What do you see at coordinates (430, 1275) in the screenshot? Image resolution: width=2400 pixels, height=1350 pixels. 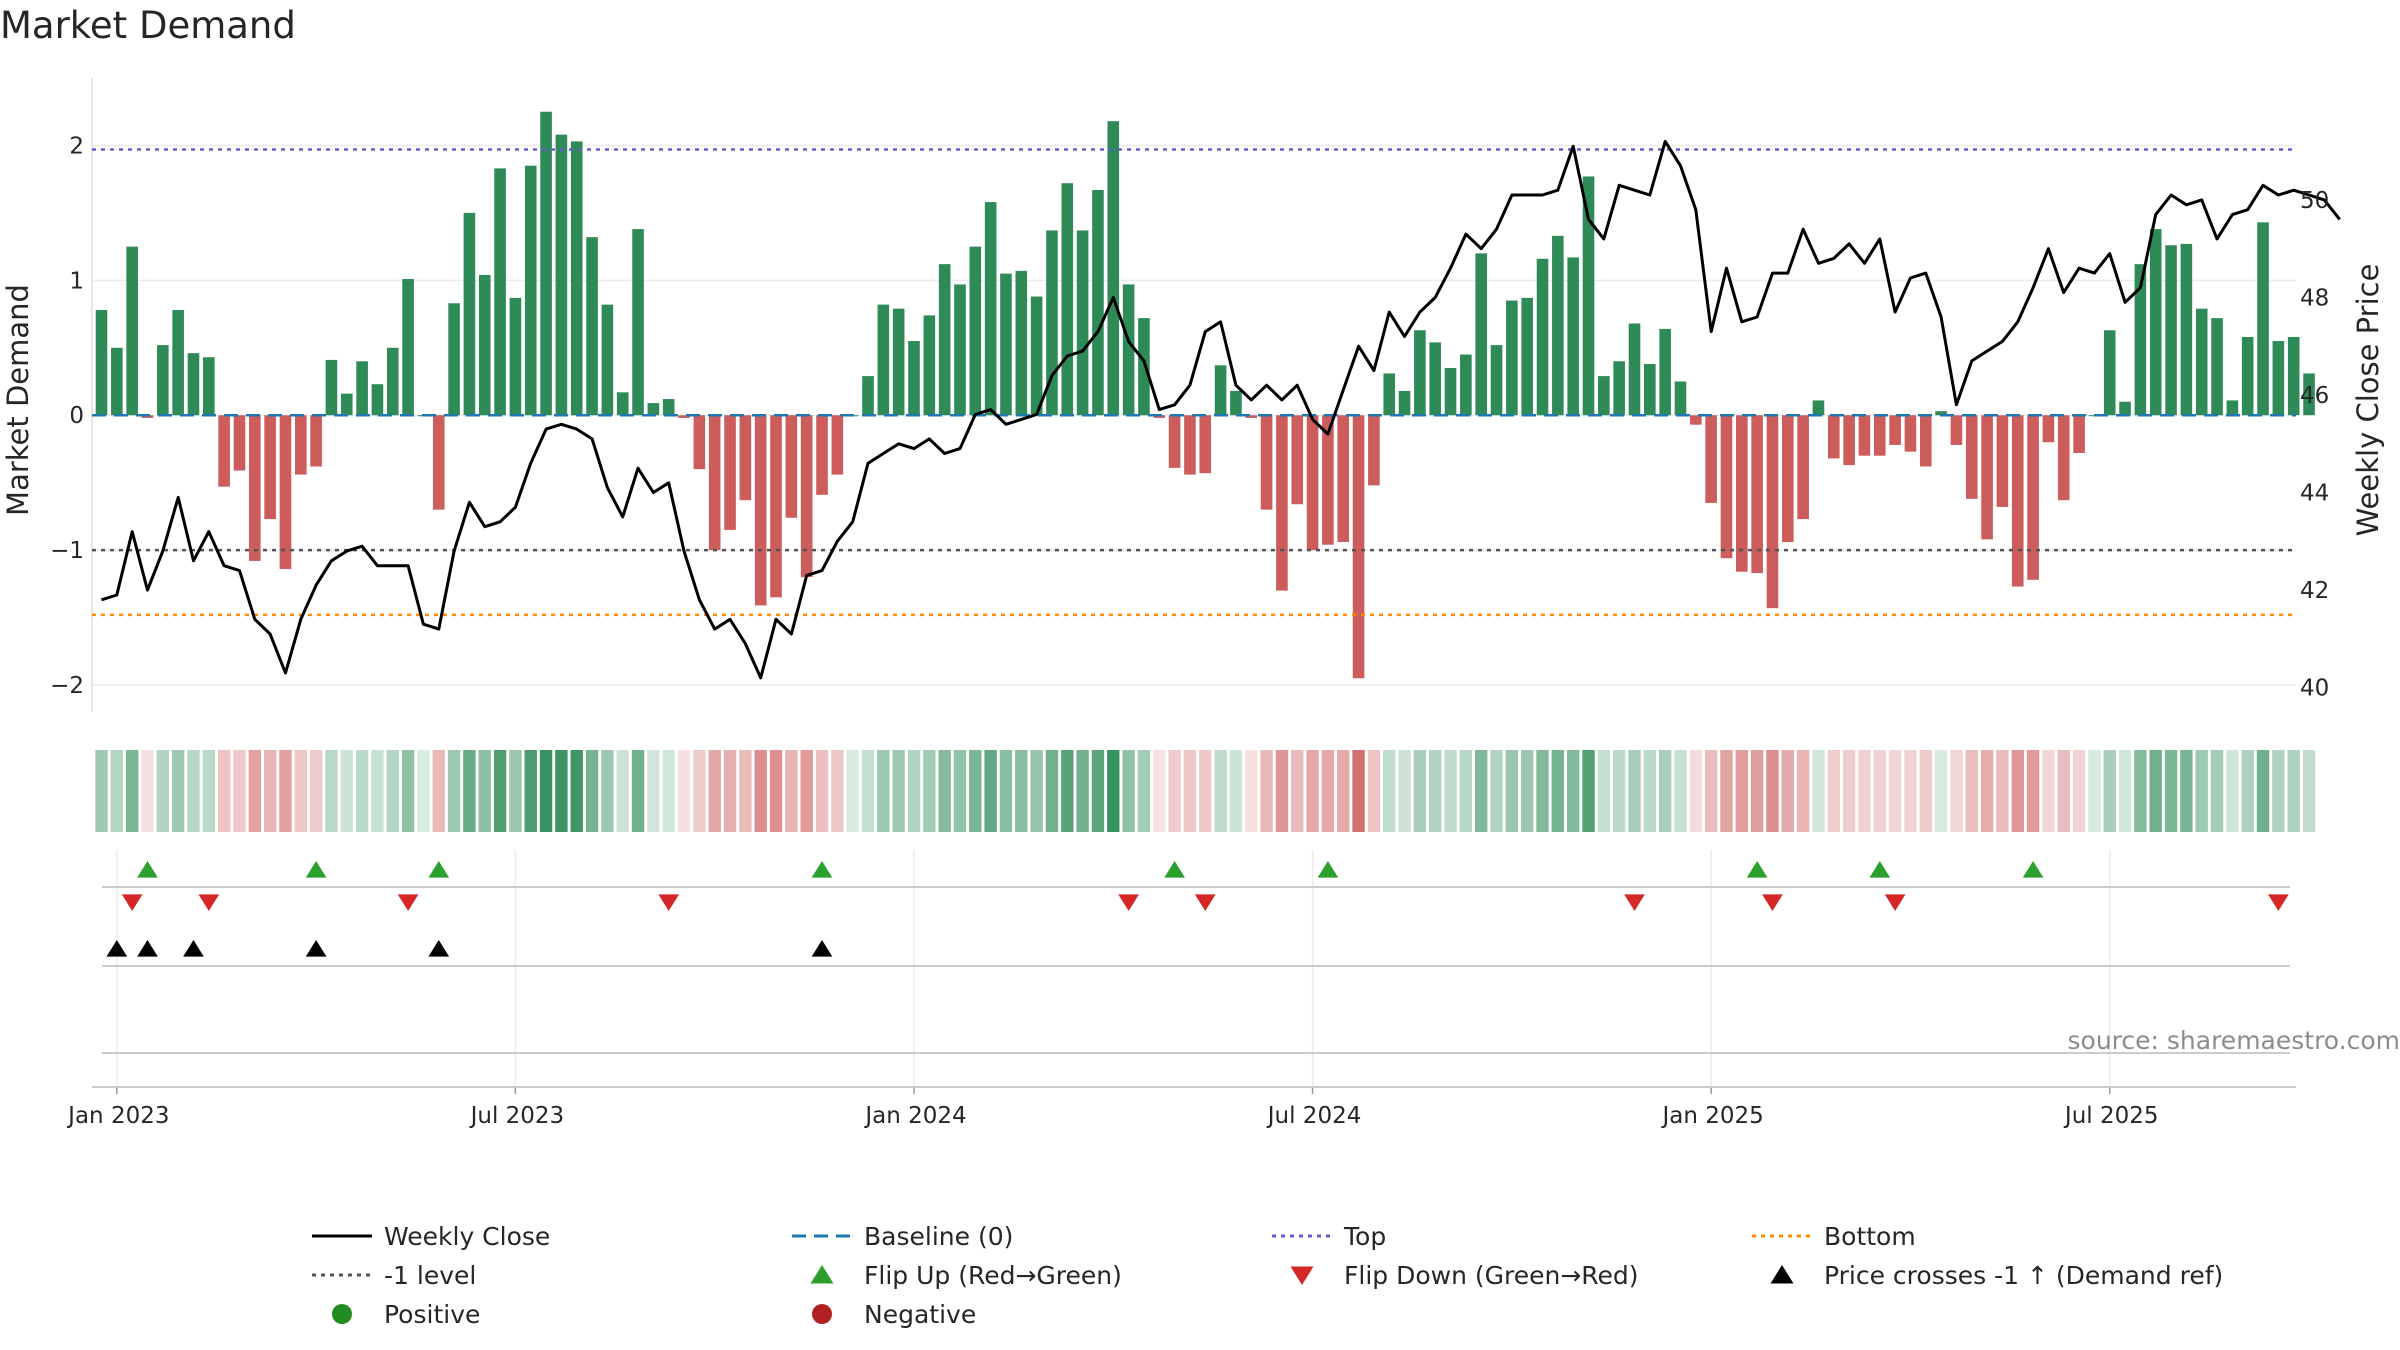 I see `legend-label: -1 level` at bounding box center [430, 1275].